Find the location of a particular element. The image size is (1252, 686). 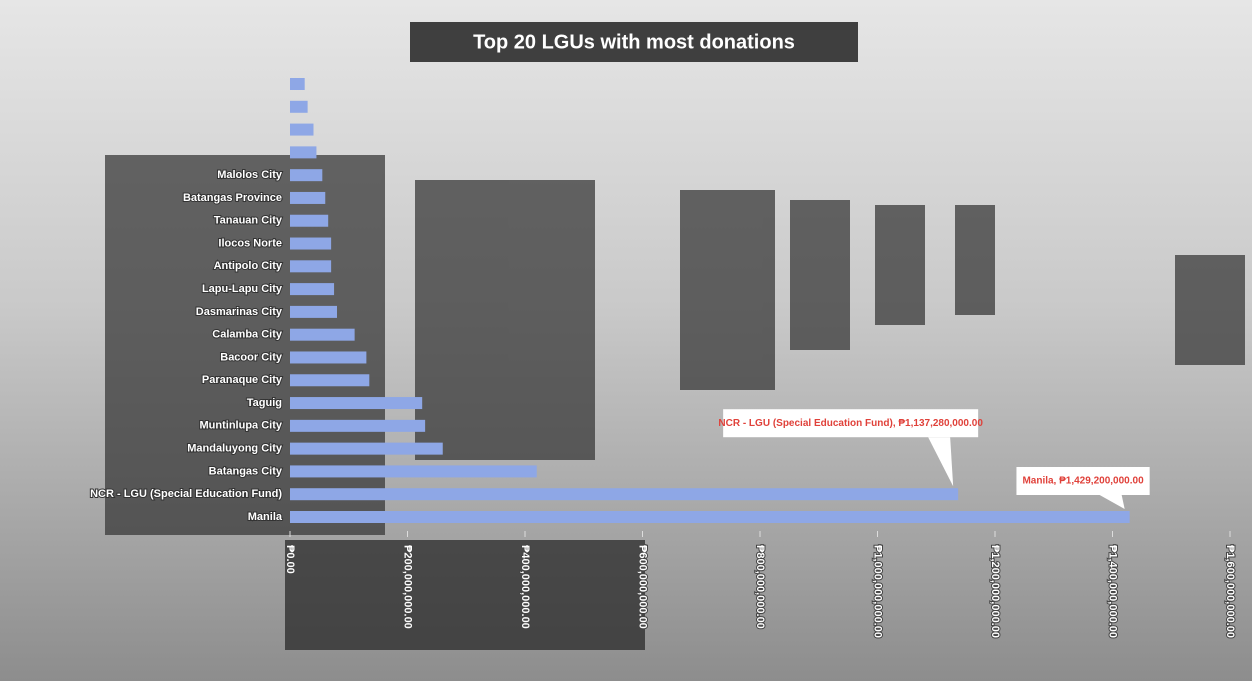

x-tick-label: ₱1,000,000,000.00 is located at coordinates (878, 591).